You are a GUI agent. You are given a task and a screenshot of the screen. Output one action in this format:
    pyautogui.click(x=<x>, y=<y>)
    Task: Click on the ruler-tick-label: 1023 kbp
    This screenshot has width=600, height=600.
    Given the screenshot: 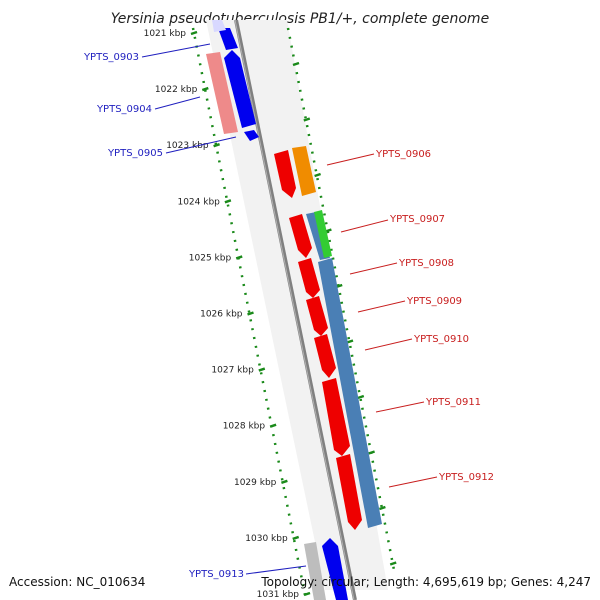 What is the action you would take?
    pyautogui.click(x=187, y=146)
    